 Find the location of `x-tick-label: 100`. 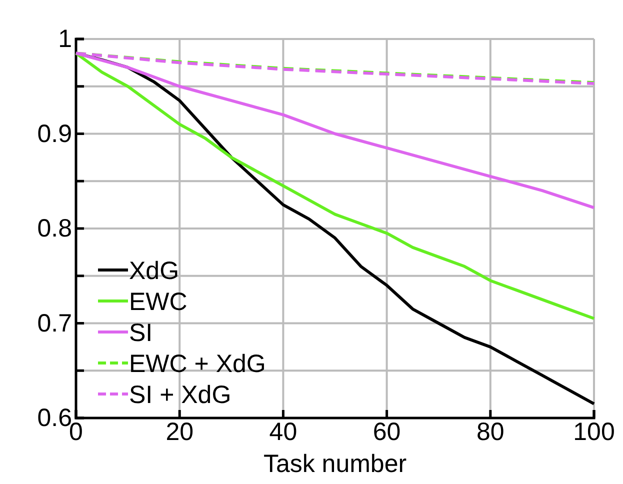

x-tick-label: 100 is located at coordinates (594, 432).